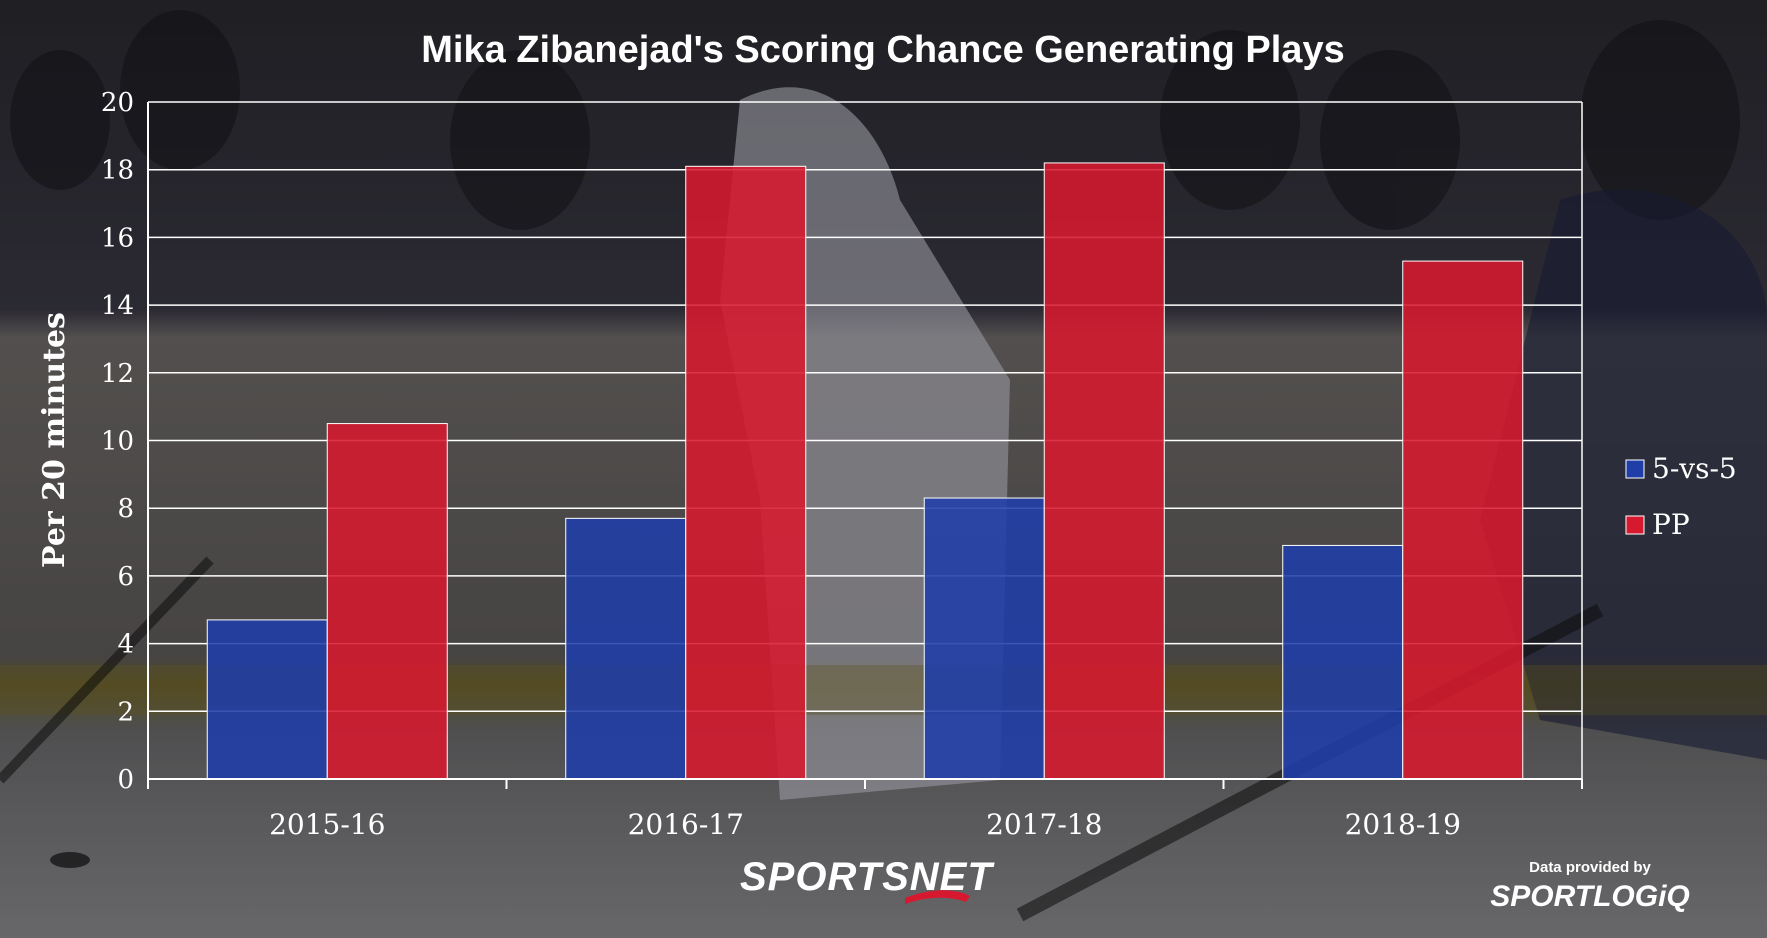  Describe the element at coordinates (1590, 867) in the screenshot. I see `data-provided-by-text: Data provided by` at that location.